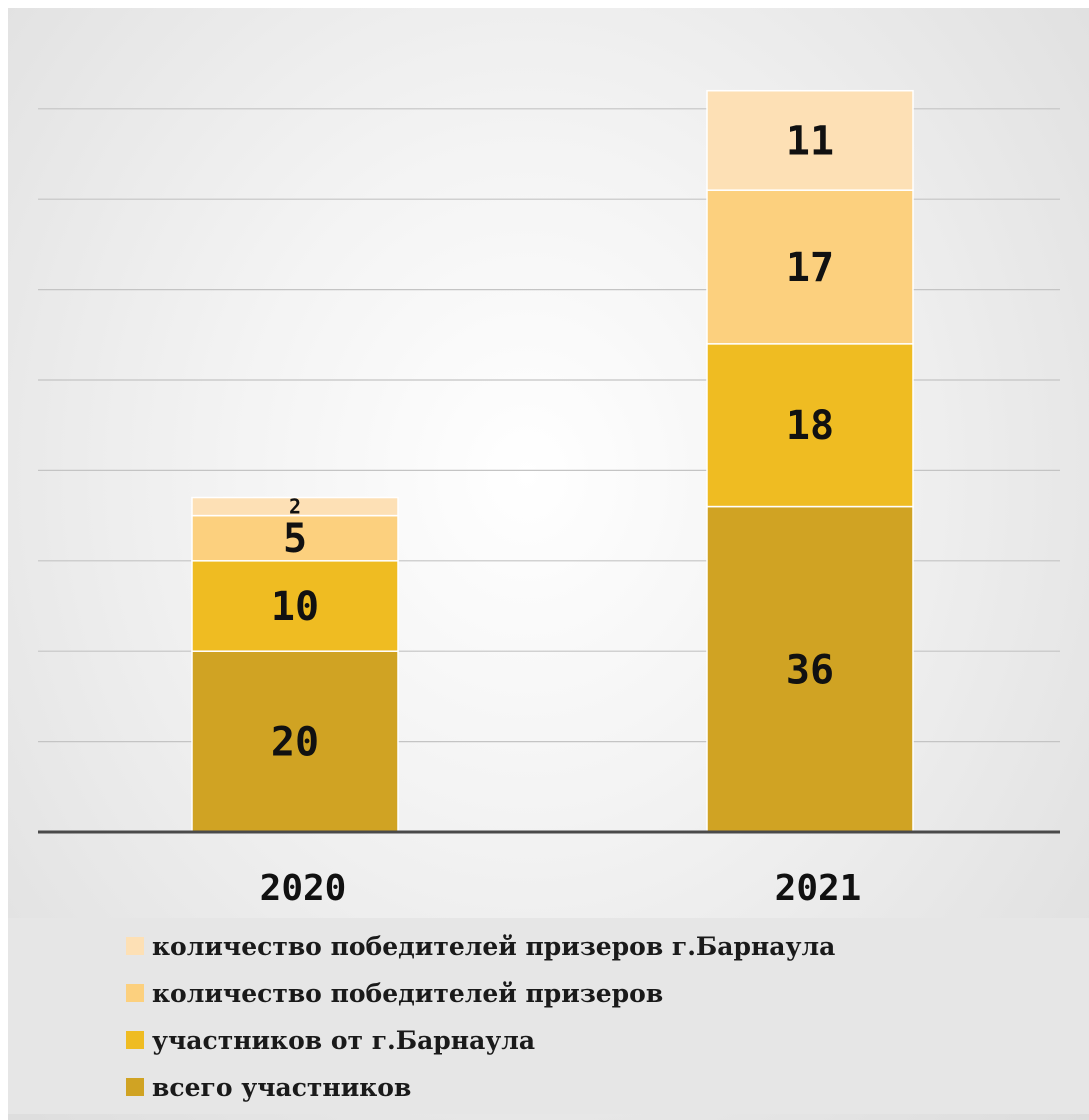  I want to click on x-tick-label: 2020, so click(303, 888).